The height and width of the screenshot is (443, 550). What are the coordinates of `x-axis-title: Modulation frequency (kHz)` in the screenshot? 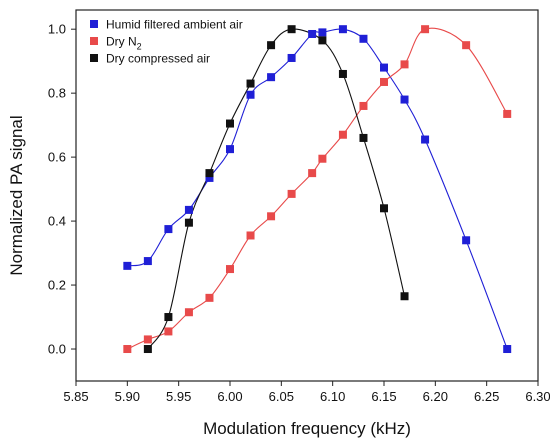 It's located at (307, 428).